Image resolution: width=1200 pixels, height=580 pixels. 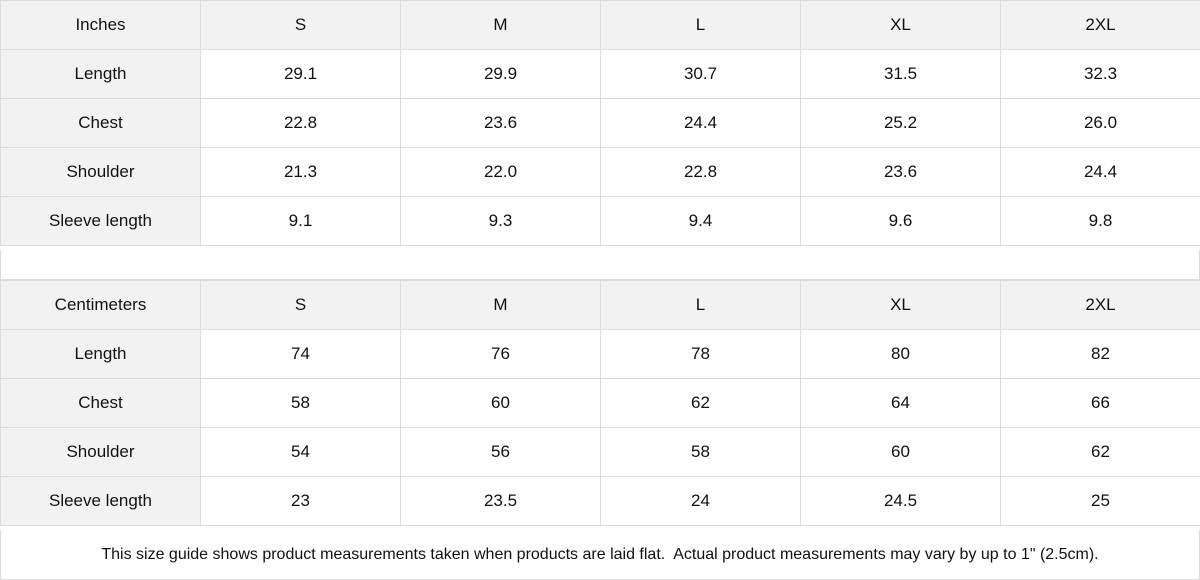 I want to click on unit-header: Inches, so click(x=100, y=25).